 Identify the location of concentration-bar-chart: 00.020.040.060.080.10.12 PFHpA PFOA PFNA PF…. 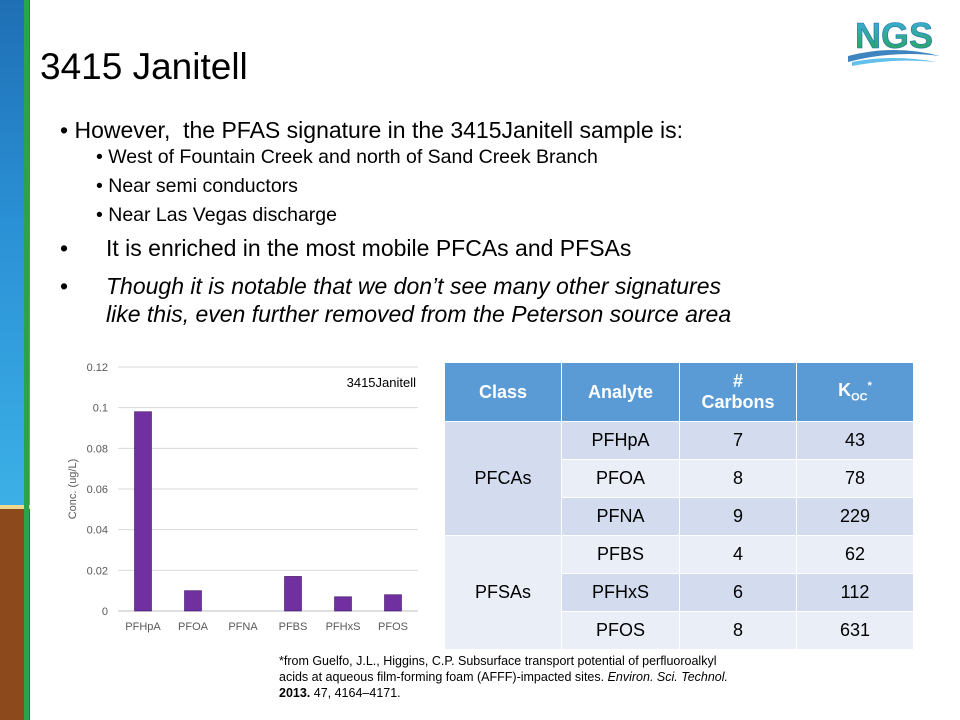
(242, 497).